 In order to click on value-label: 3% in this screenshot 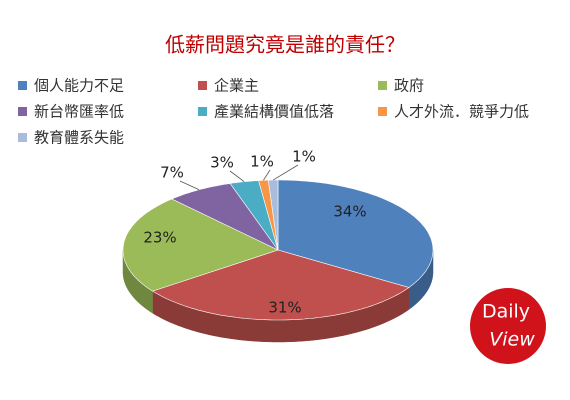, I will do `click(222, 163)`.